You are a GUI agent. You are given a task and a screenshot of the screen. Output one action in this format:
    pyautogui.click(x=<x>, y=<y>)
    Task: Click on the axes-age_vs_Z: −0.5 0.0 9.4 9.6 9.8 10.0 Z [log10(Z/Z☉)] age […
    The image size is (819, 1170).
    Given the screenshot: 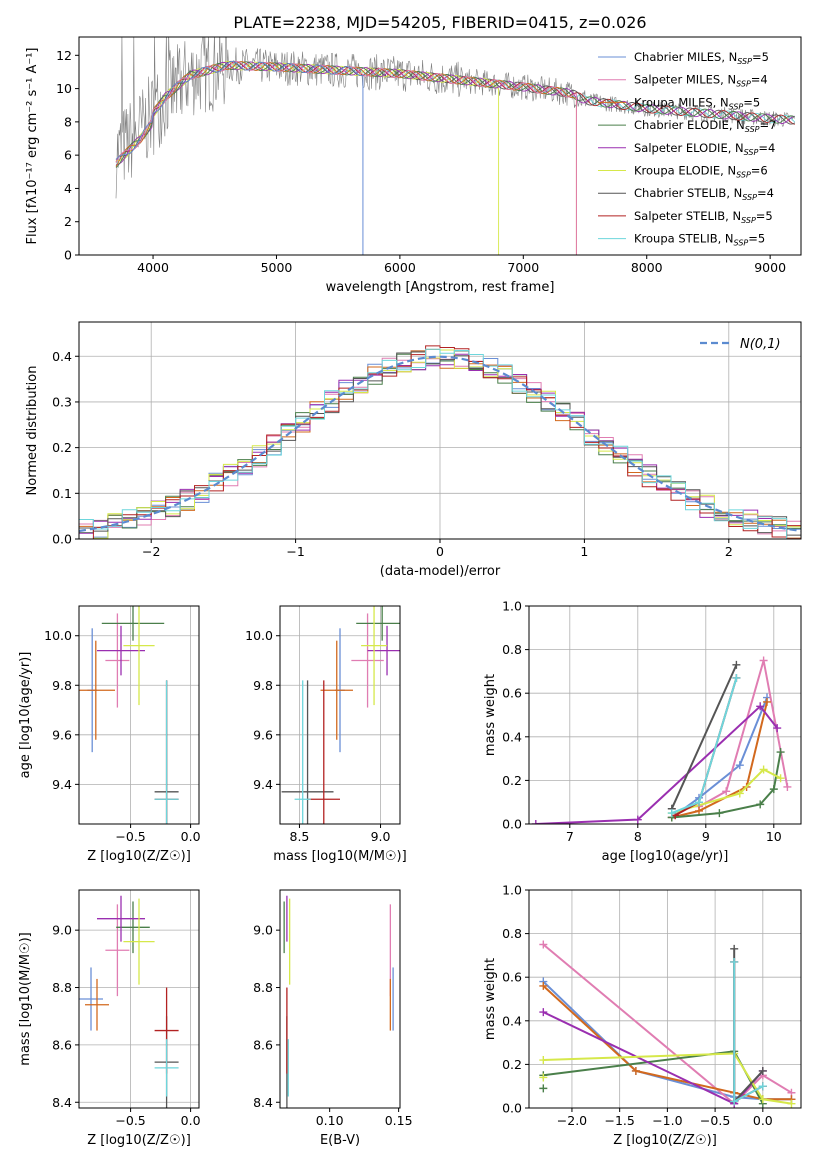 What is the action you would take?
    pyautogui.click(x=109, y=734)
    